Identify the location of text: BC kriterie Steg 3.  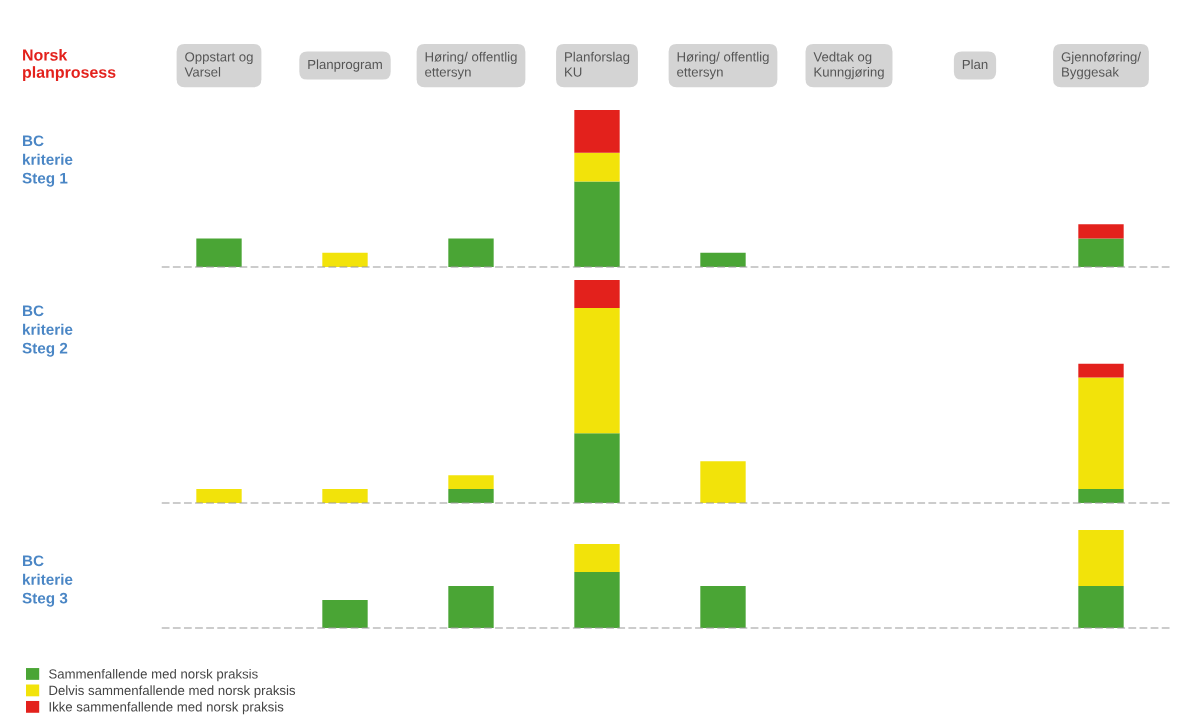
(47, 581).